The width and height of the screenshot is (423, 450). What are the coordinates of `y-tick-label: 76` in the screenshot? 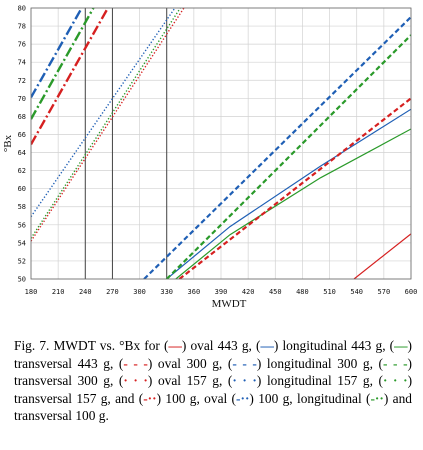 It's located at (22, 45).